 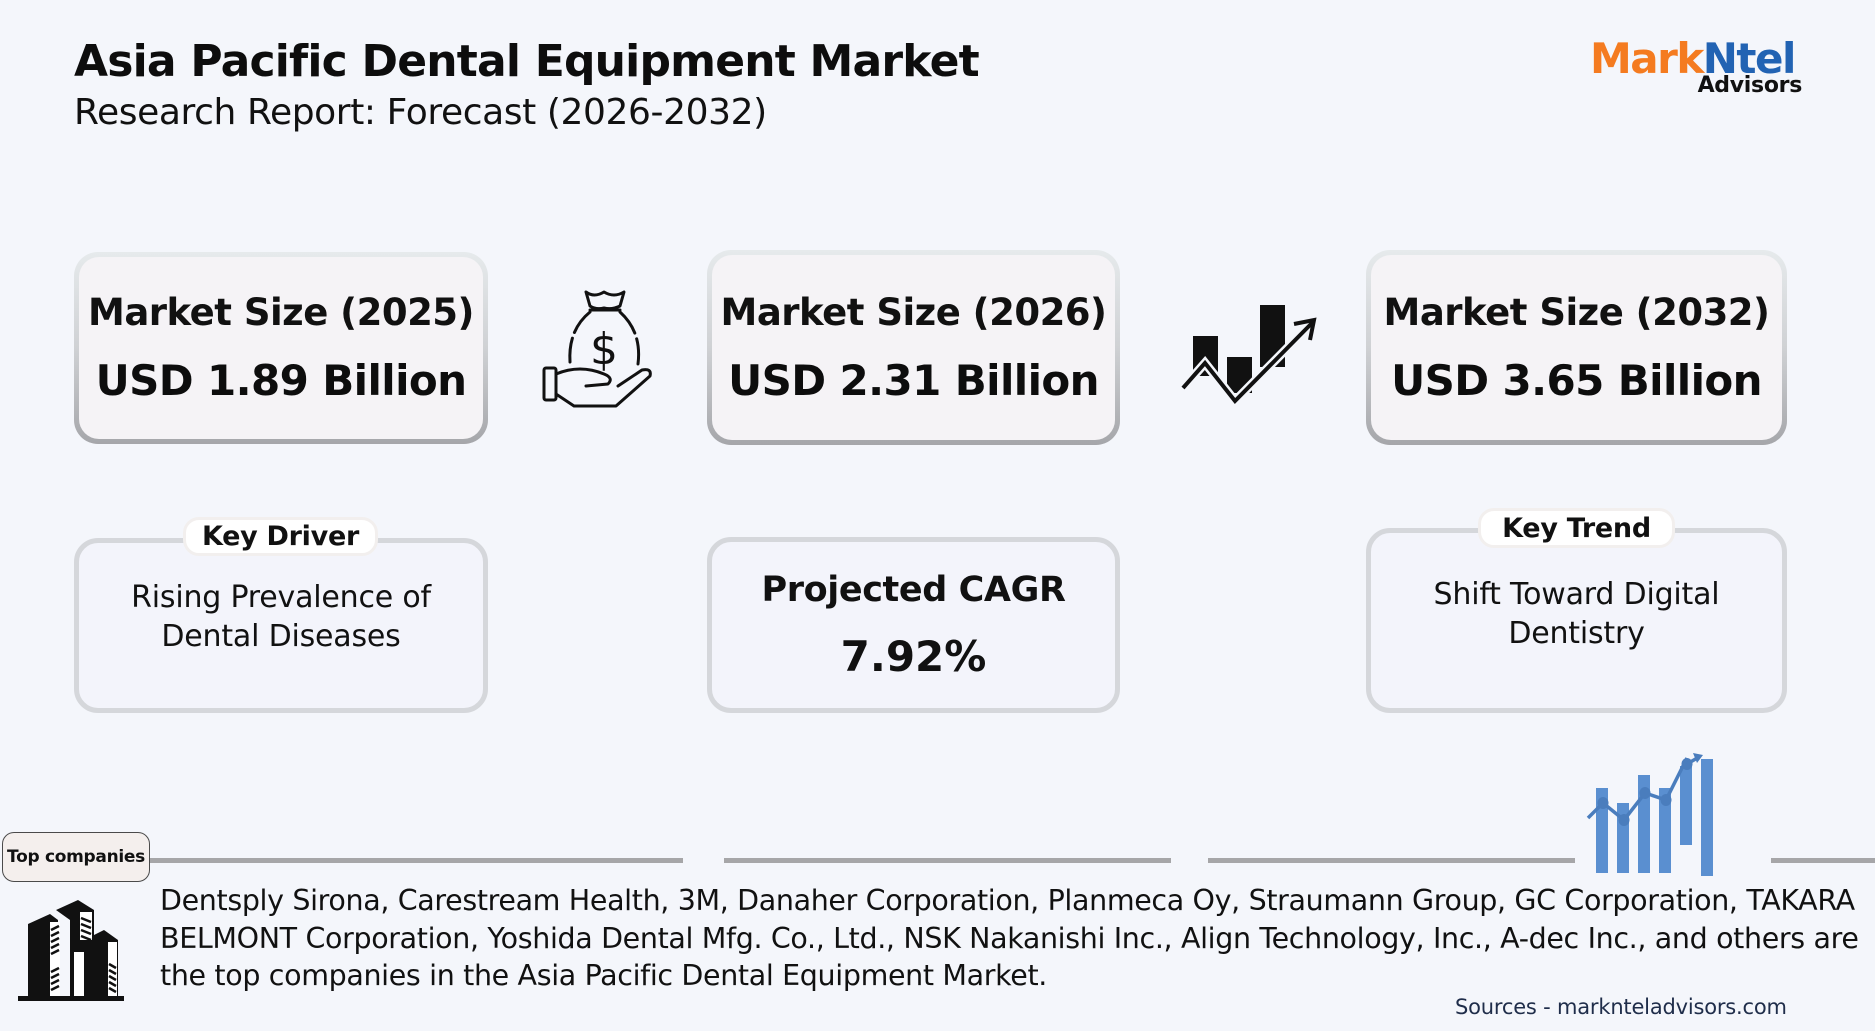 What do you see at coordinates (1576, 594) in the screenshot?
I see `key-trend-text-line1: Shift Toward Digital` at bounding box center [1576, 594].